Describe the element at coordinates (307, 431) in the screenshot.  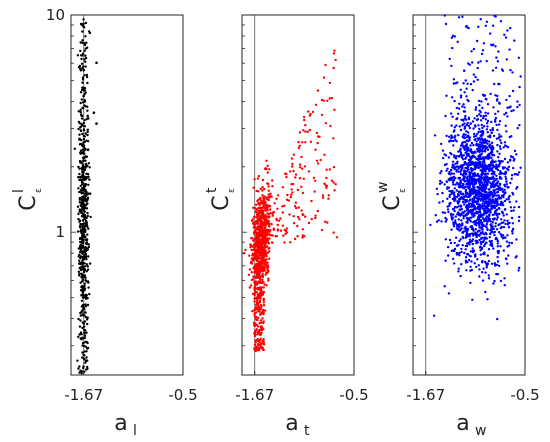
I see `x-axis-label-sub: t` at that location.